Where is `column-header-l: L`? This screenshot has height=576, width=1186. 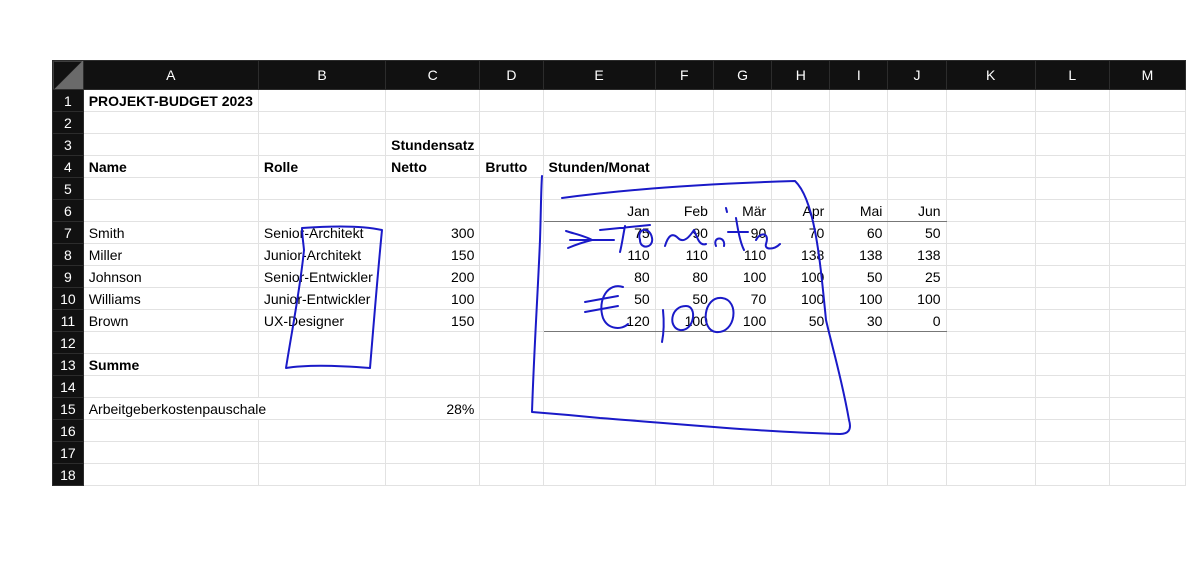
column-header-l: L is located at coordinates (1072, 75).